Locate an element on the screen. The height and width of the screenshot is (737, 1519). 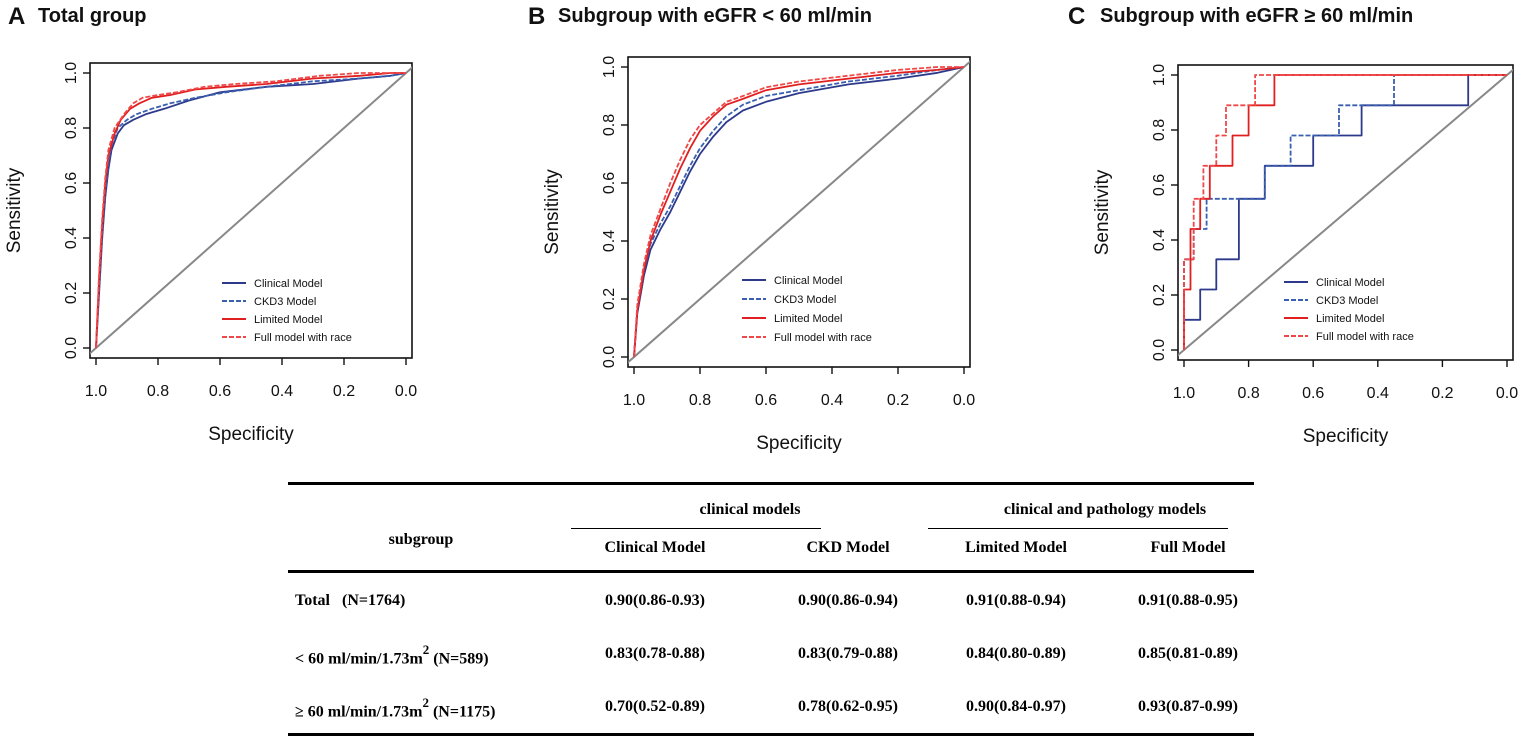
header-full-model: Full Model is located at coordinates (1188, 547).